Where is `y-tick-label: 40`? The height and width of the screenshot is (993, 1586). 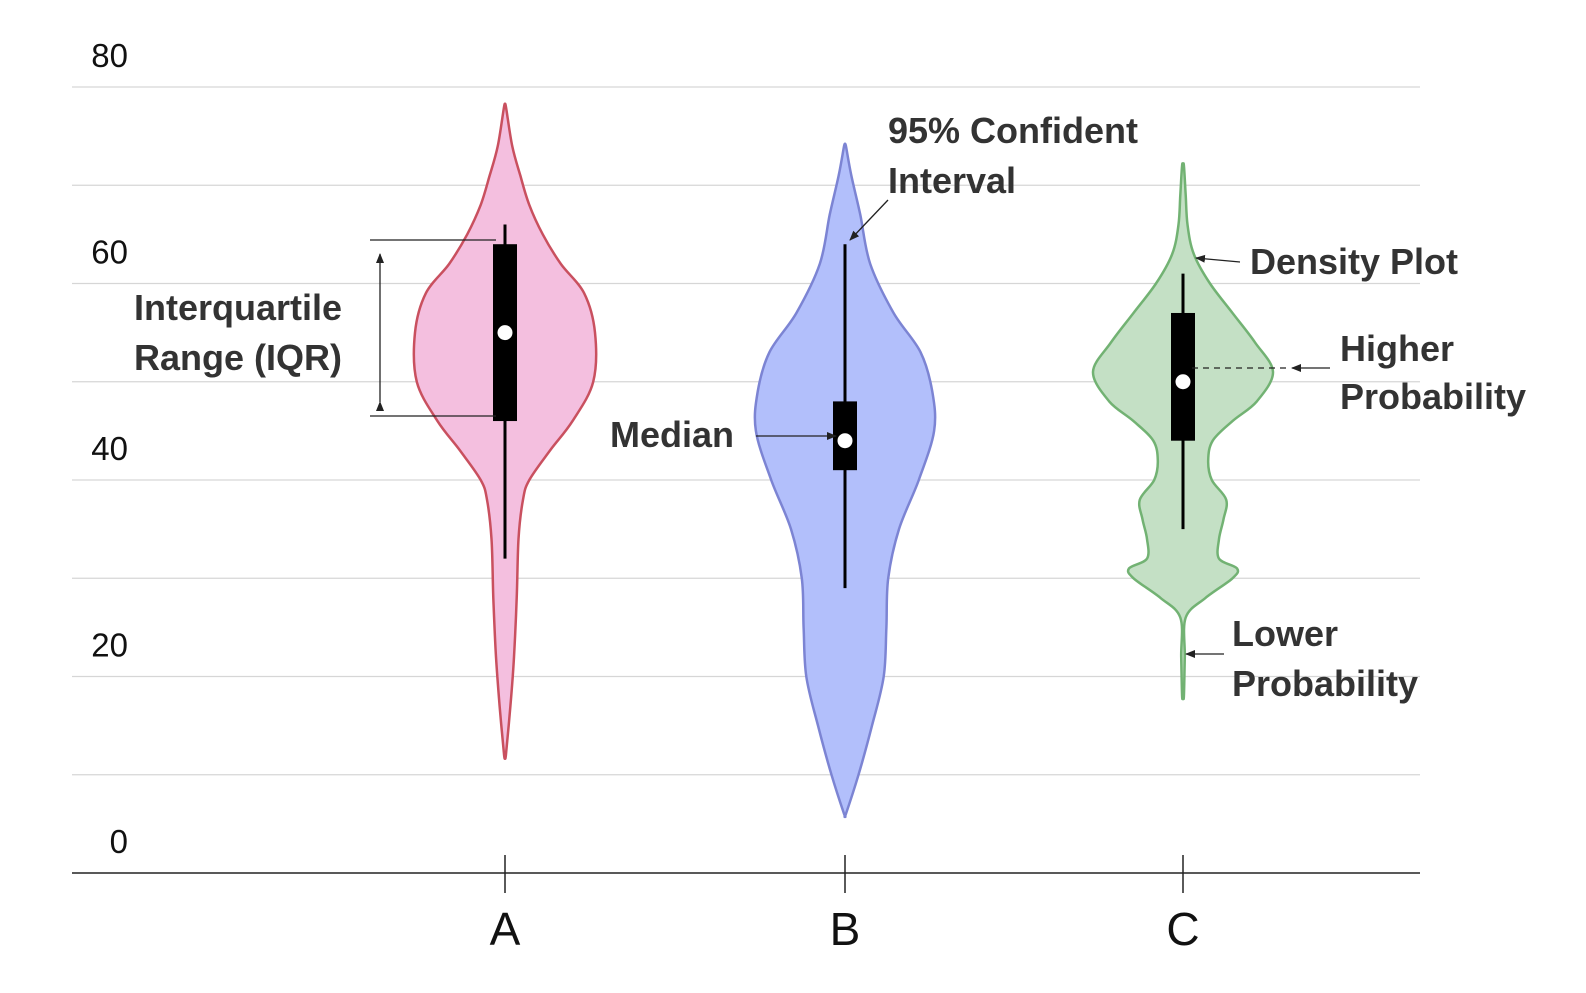 y-tick-label: 40 is located at coordinates (109, 448).